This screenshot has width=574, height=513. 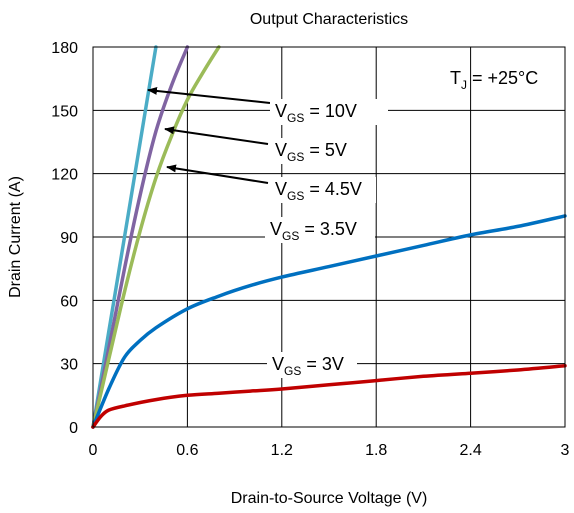 I want to click on x-tick-label: 0.6, so click(x=187, y=450).